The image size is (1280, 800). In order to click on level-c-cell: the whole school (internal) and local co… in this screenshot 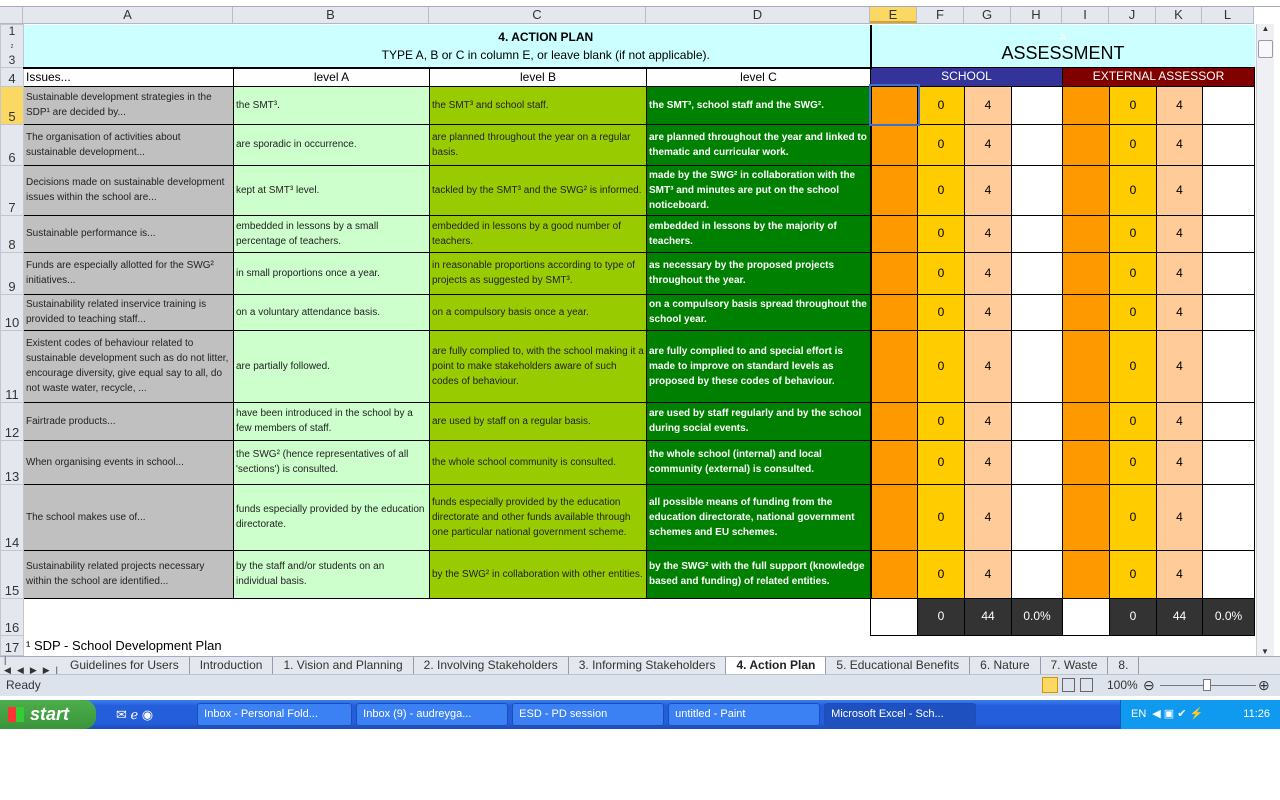, I will do `click(758, 462)`.